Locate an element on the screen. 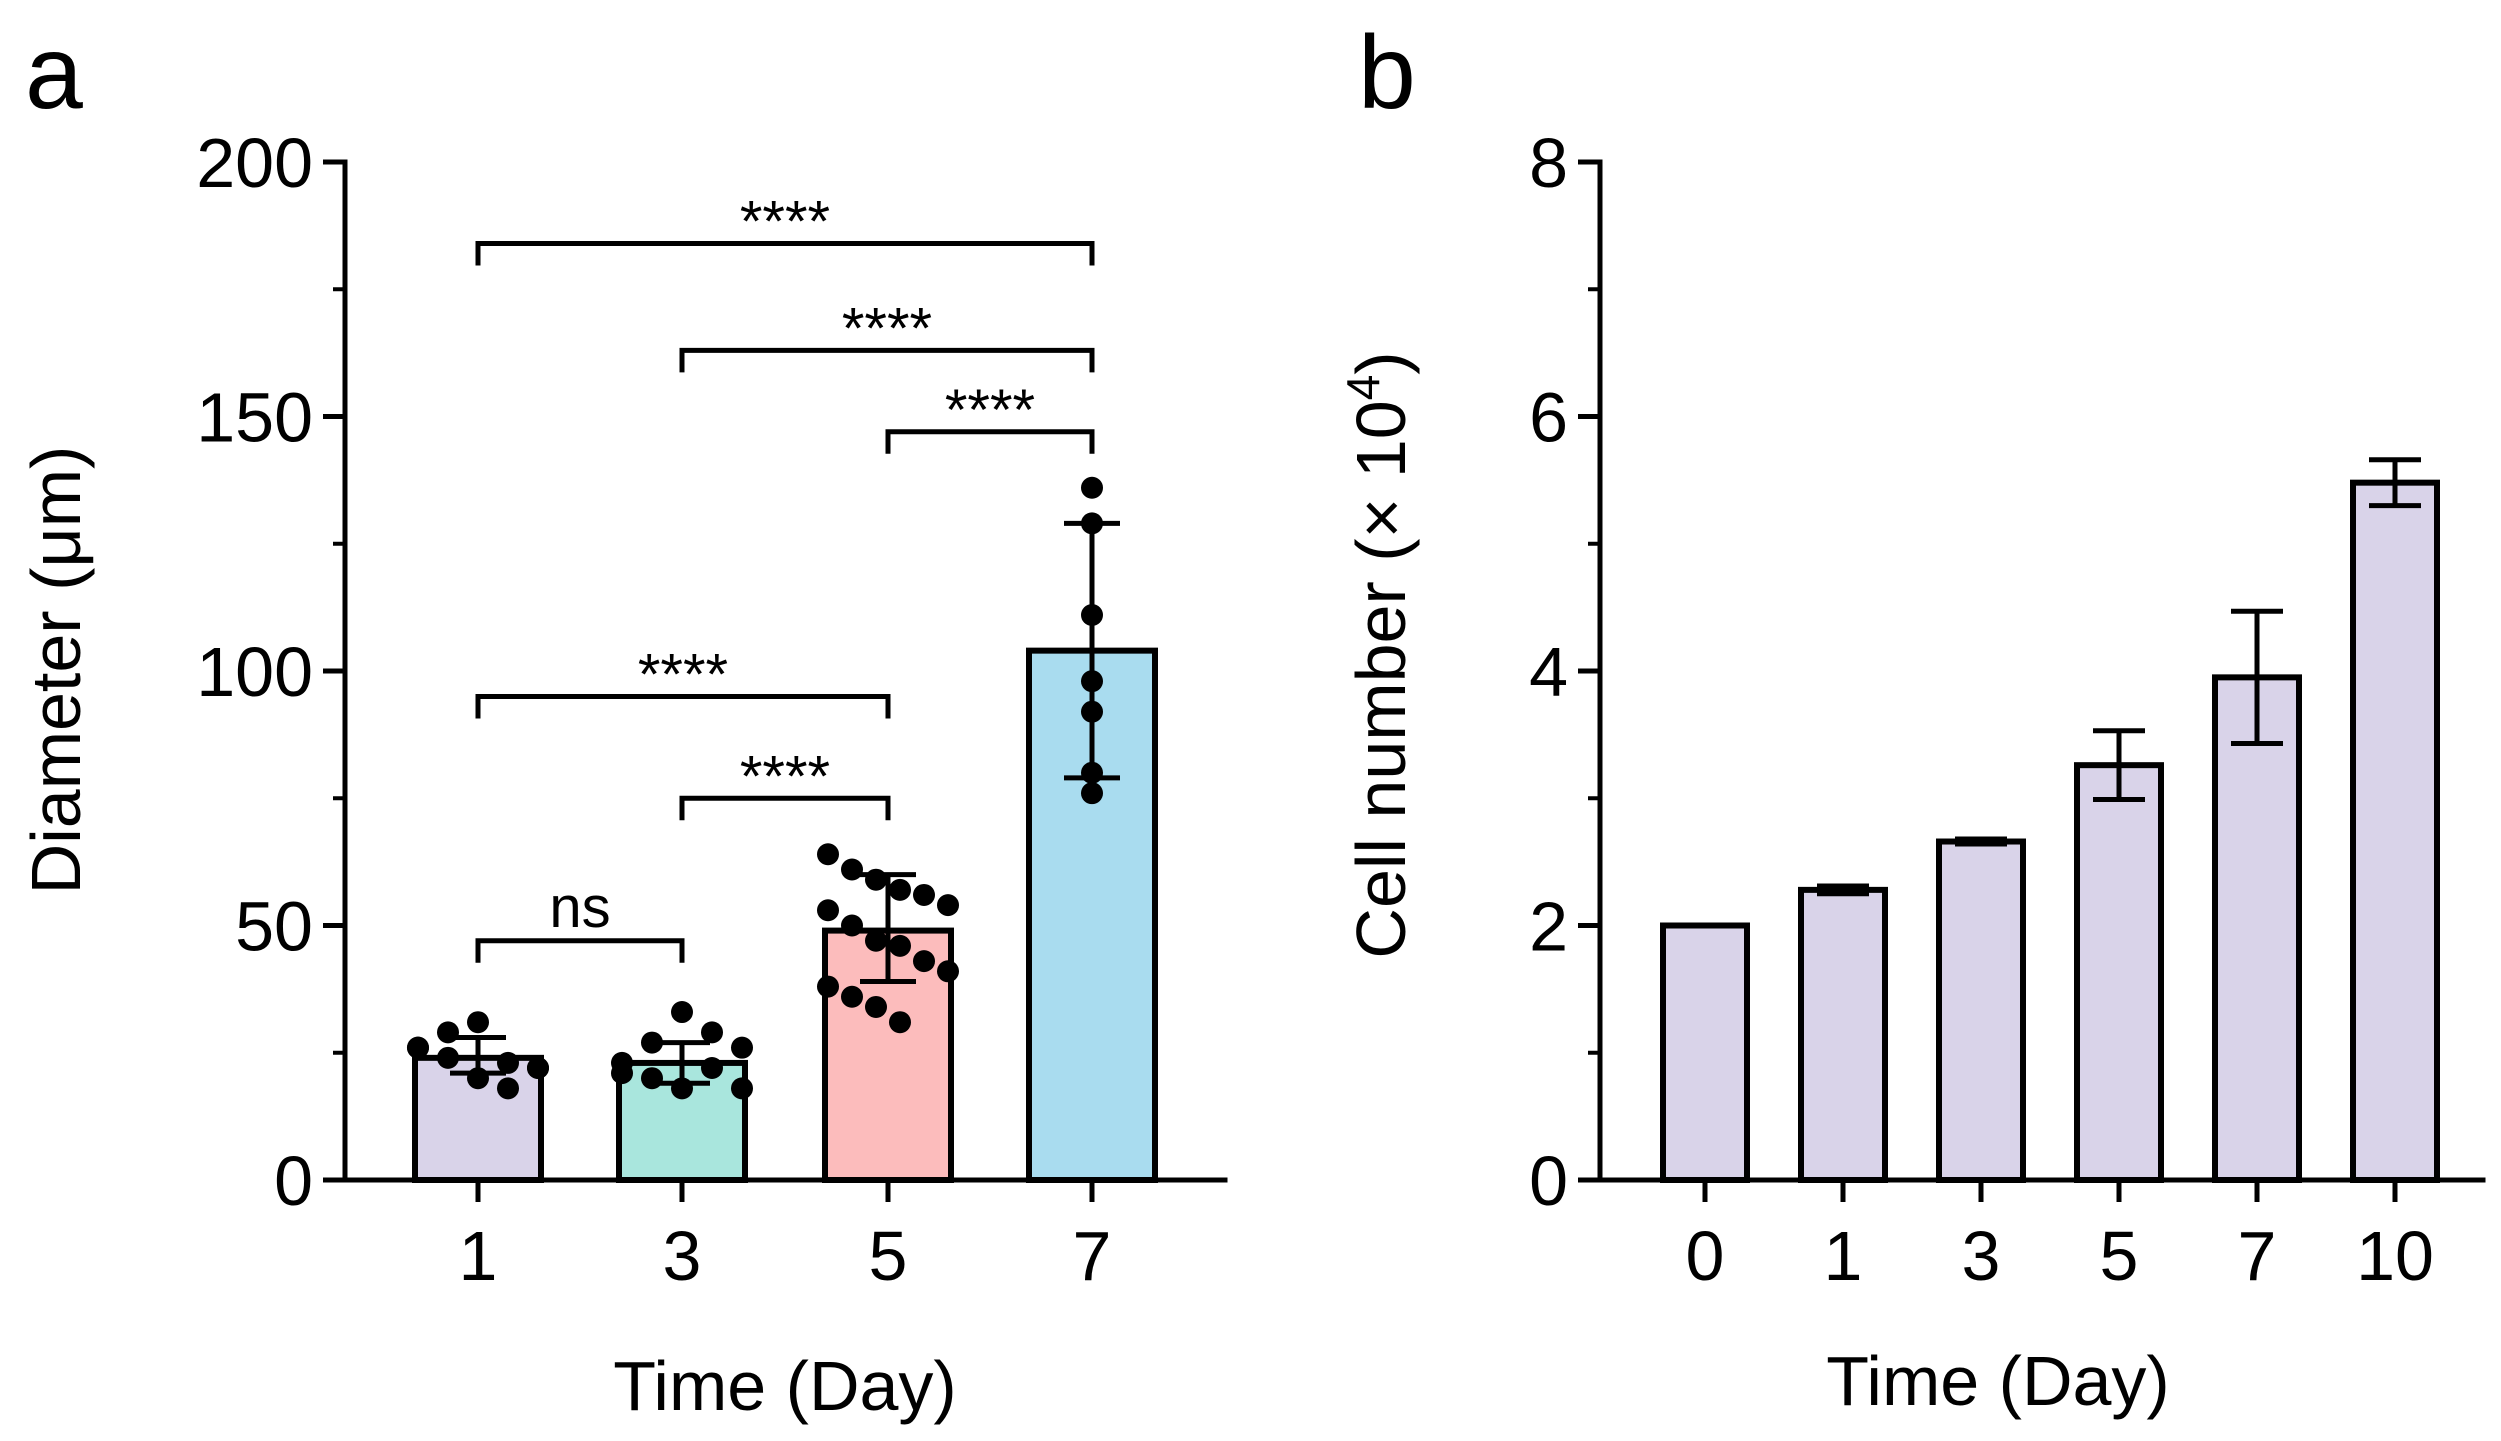 The height and width of the screenshot is (1441, 2501). significance-label: ns is located at coordinates (579, 907).